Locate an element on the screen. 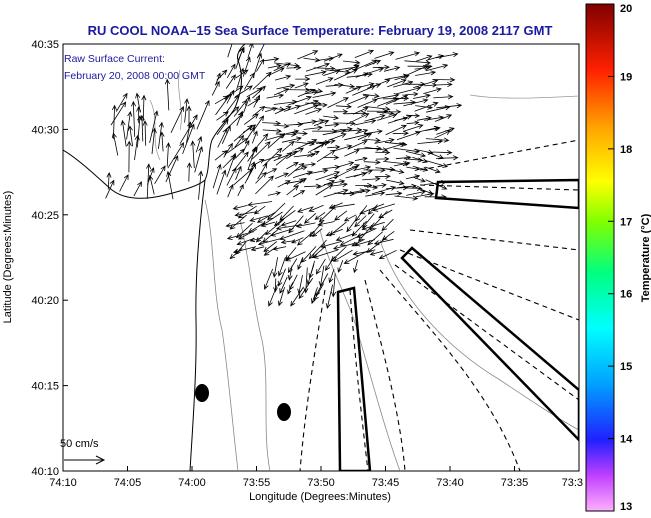 The width and height of the screenshot is (651, 518). annotation-line-1: Raw Surface Current: is located at coordinates (114, 59).